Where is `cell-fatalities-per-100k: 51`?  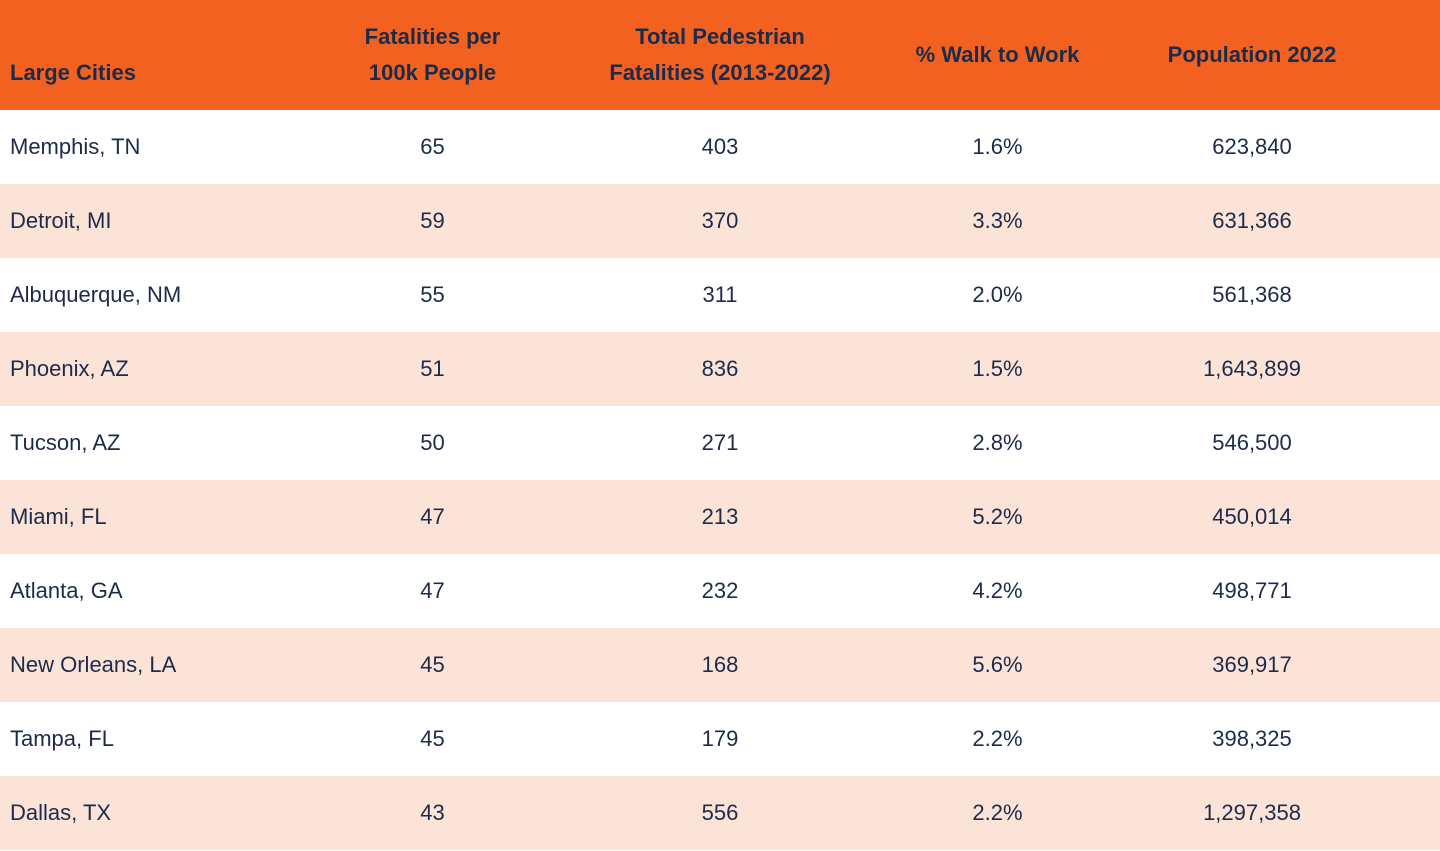 cell-fatalities-per-100k: 51 is located at coordinates (432, 368).